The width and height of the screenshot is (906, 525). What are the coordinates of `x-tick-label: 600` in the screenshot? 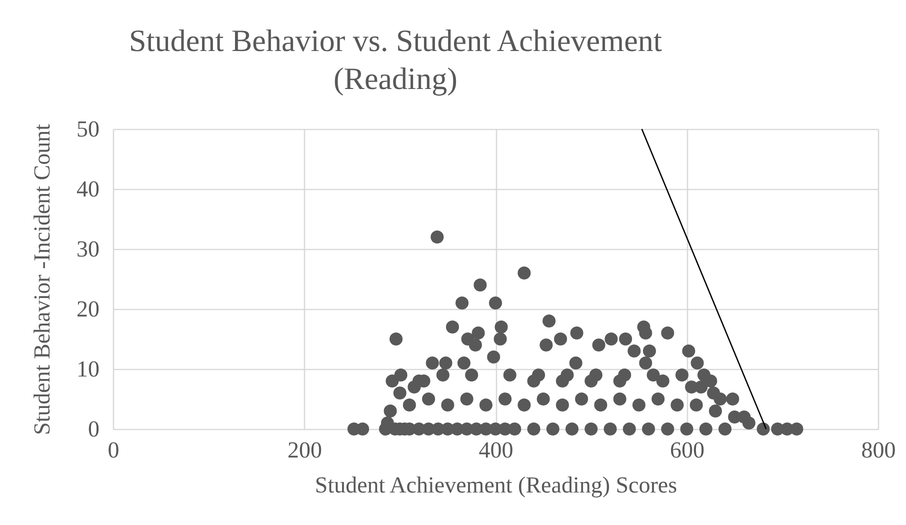 It's located at (687, 450).